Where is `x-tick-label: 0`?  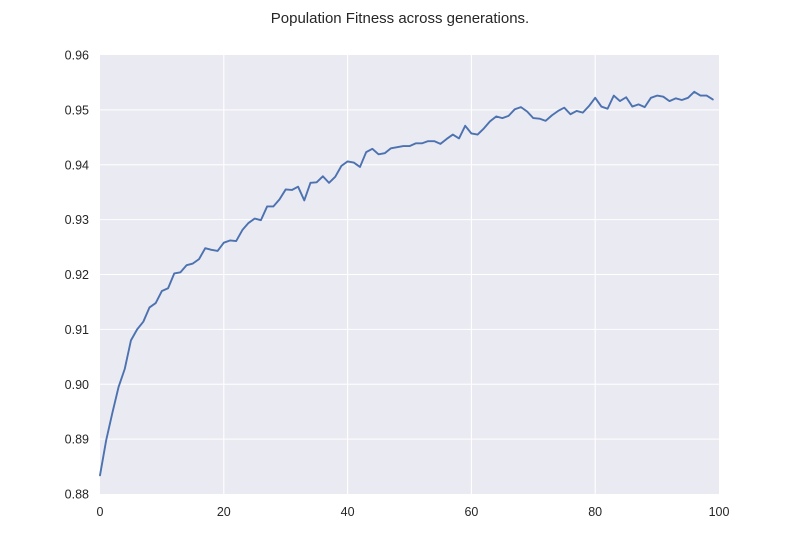 x-tick-label: 0 is located at coordinates (100, 512).